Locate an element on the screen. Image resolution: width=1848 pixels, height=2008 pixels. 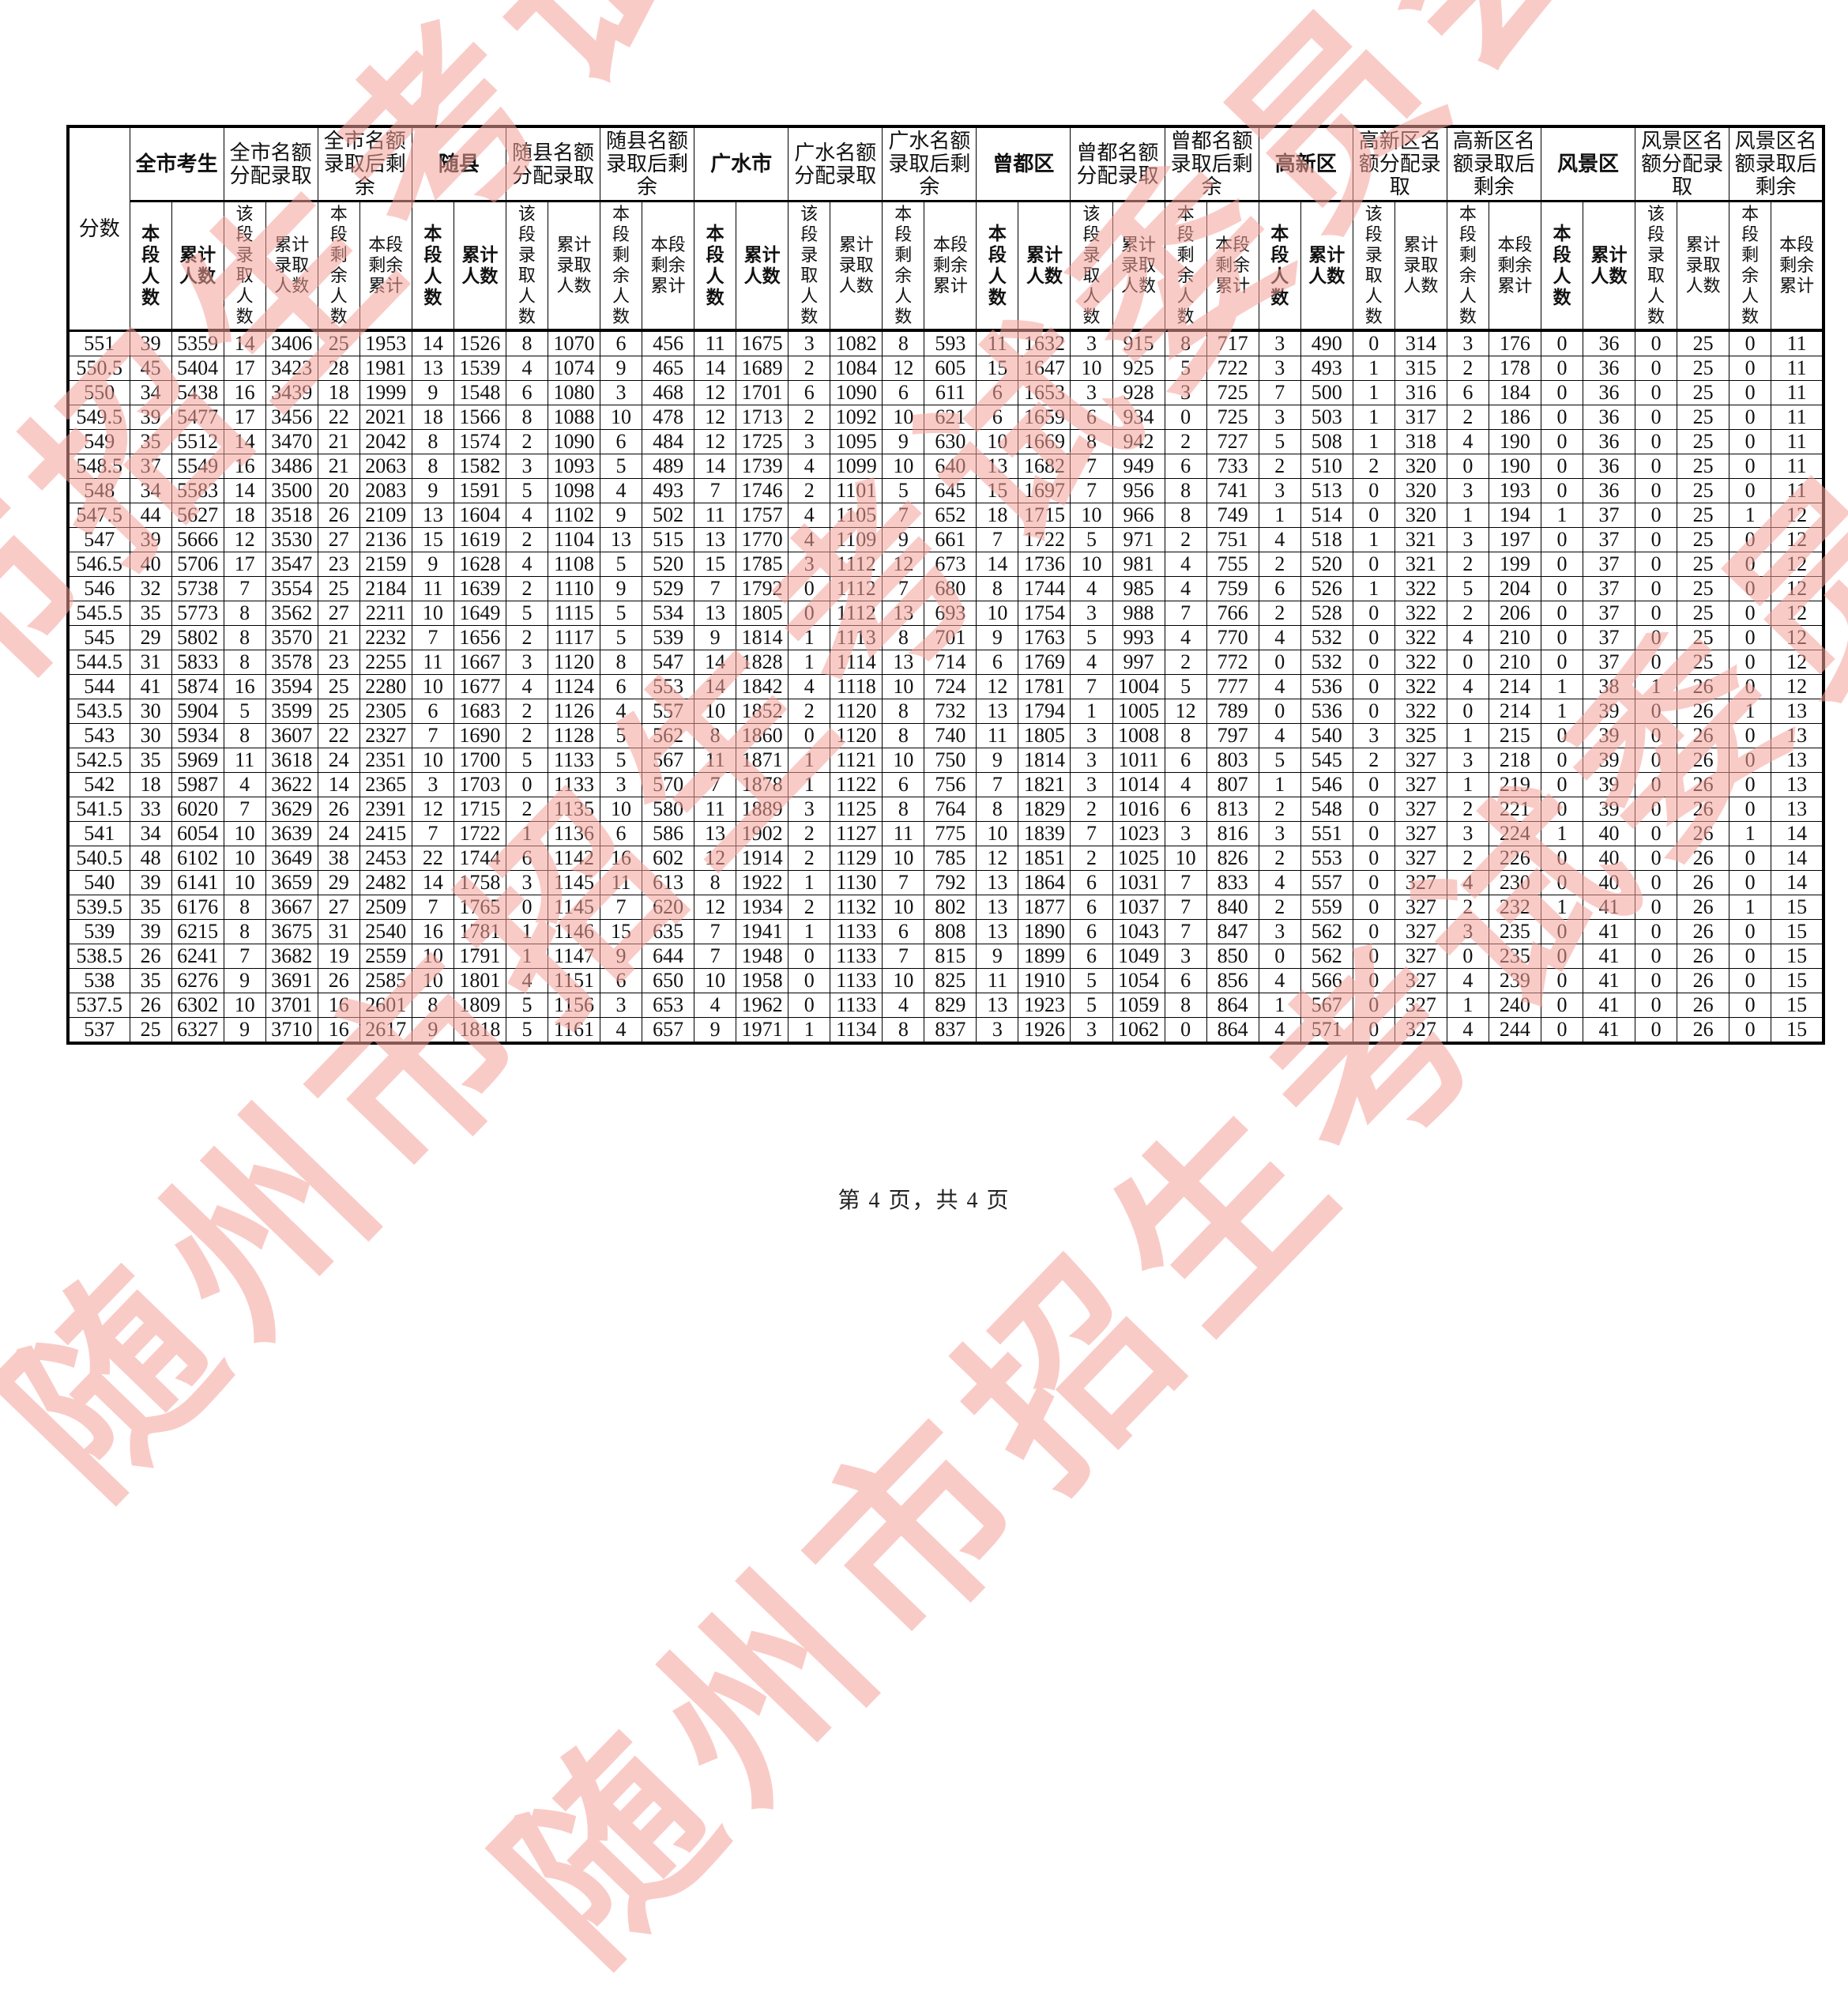
score-cell: 538 is located at coordinates (98, 981).